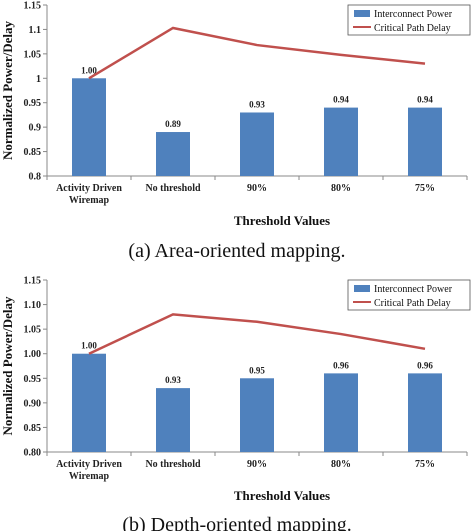  Describe the element at coordinates (35, 30) in the screenshot. I see `y-tick-label: 1.1` at that location.